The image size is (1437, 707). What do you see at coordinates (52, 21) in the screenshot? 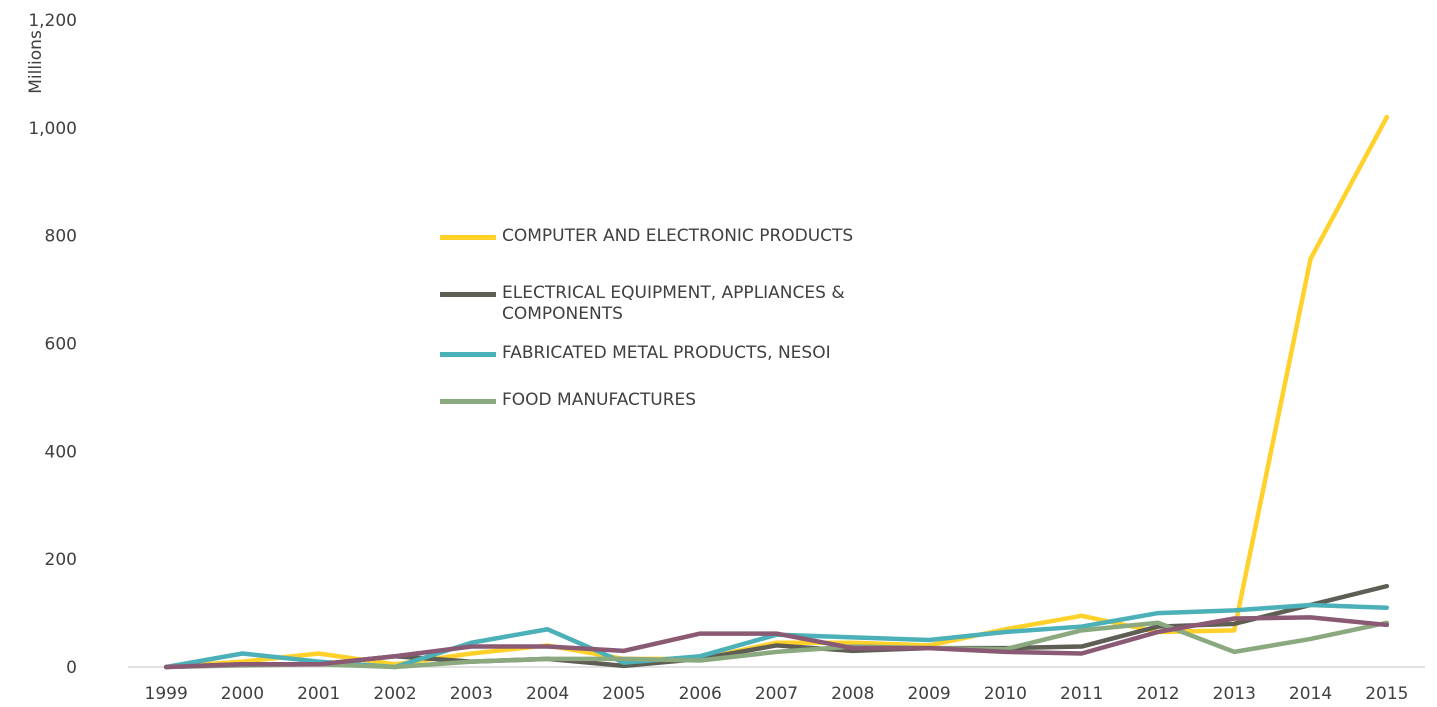
I see `y-tick-label: 1,200` at bounding box center [52, 21].